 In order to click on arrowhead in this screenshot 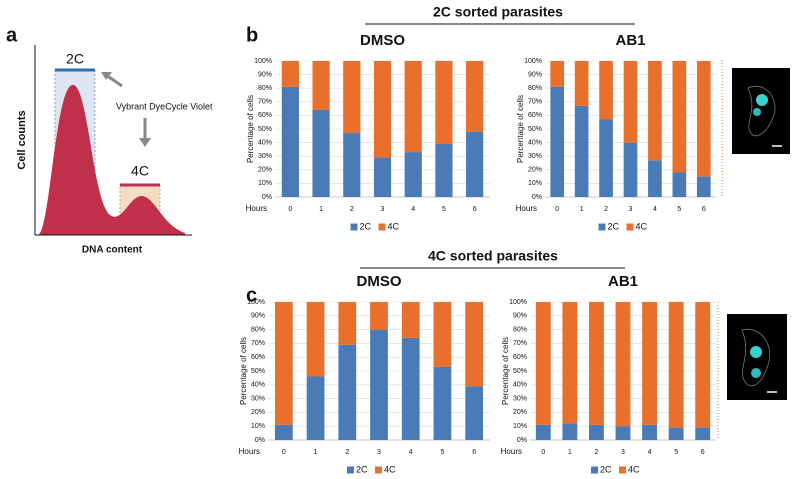, I will do `click(145, 142)`.